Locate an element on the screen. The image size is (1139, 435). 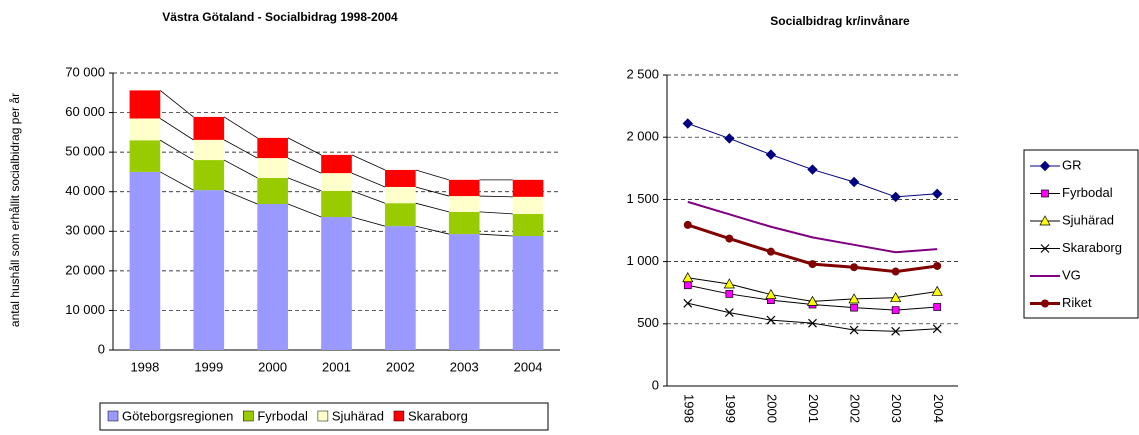
y-tick-label: 20 000 is located at coordinates (85, 269).